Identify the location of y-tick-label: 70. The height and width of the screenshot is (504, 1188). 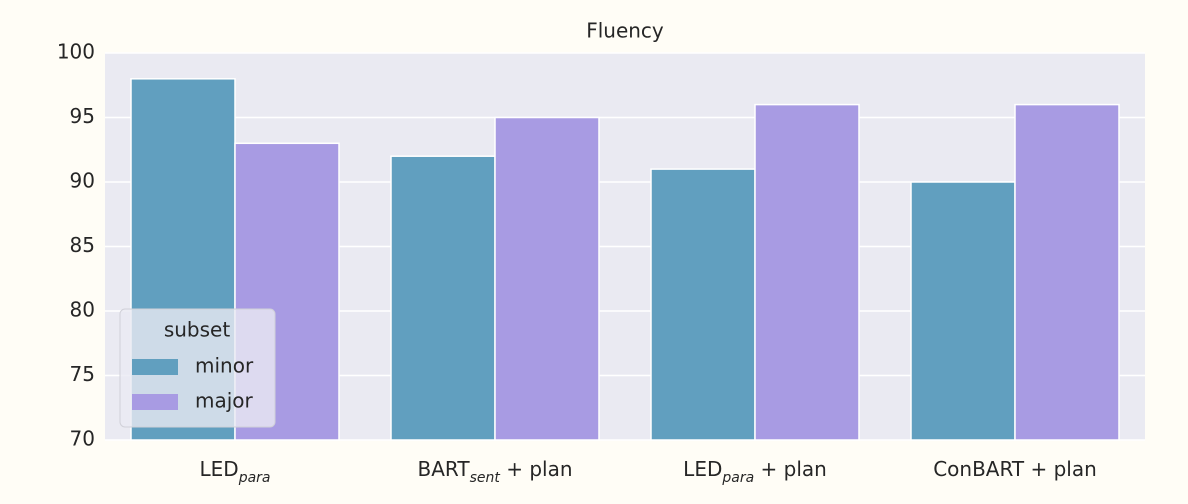
(82, 439).